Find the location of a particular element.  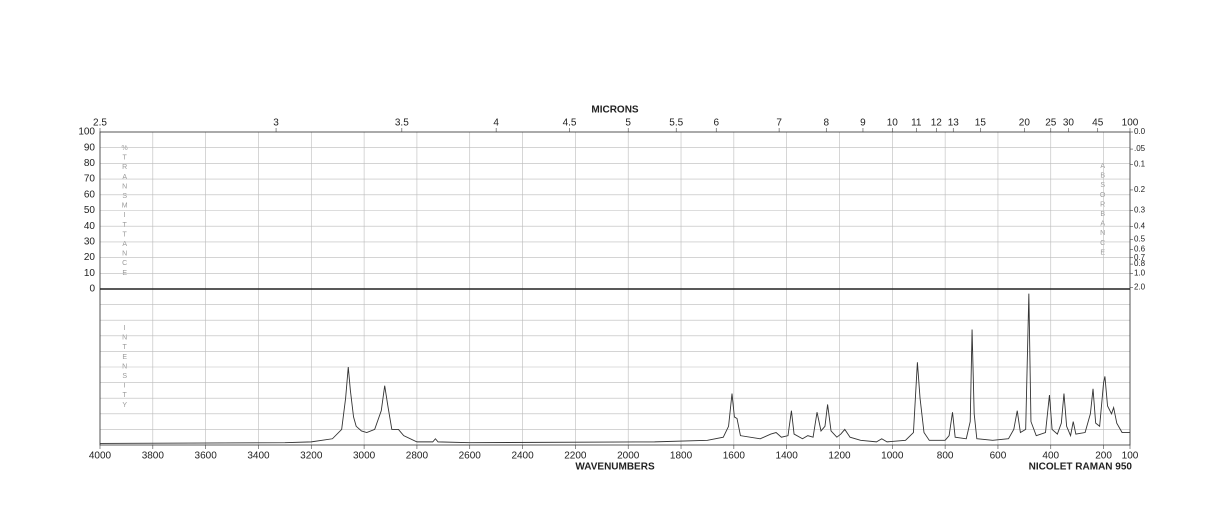

x-tick-label: 600 is located at coordinates (998, 456).